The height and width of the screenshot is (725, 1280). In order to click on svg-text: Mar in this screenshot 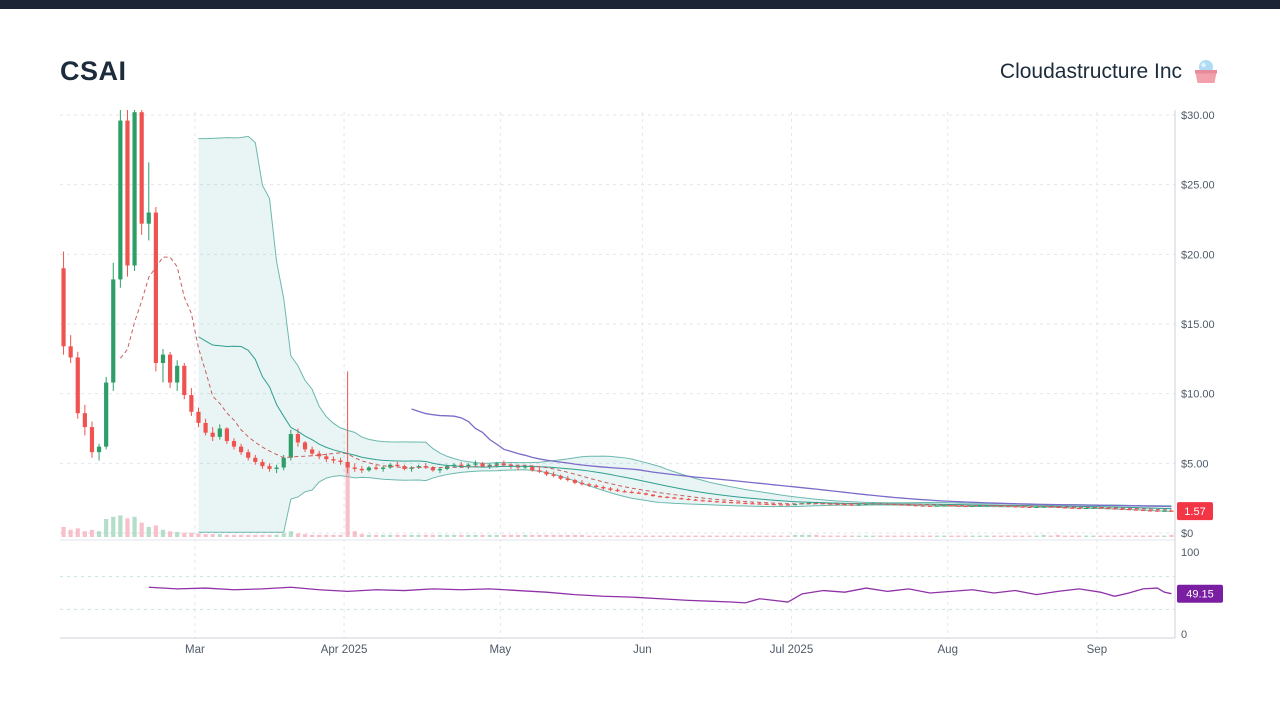, I will do `click(195, 650)`.